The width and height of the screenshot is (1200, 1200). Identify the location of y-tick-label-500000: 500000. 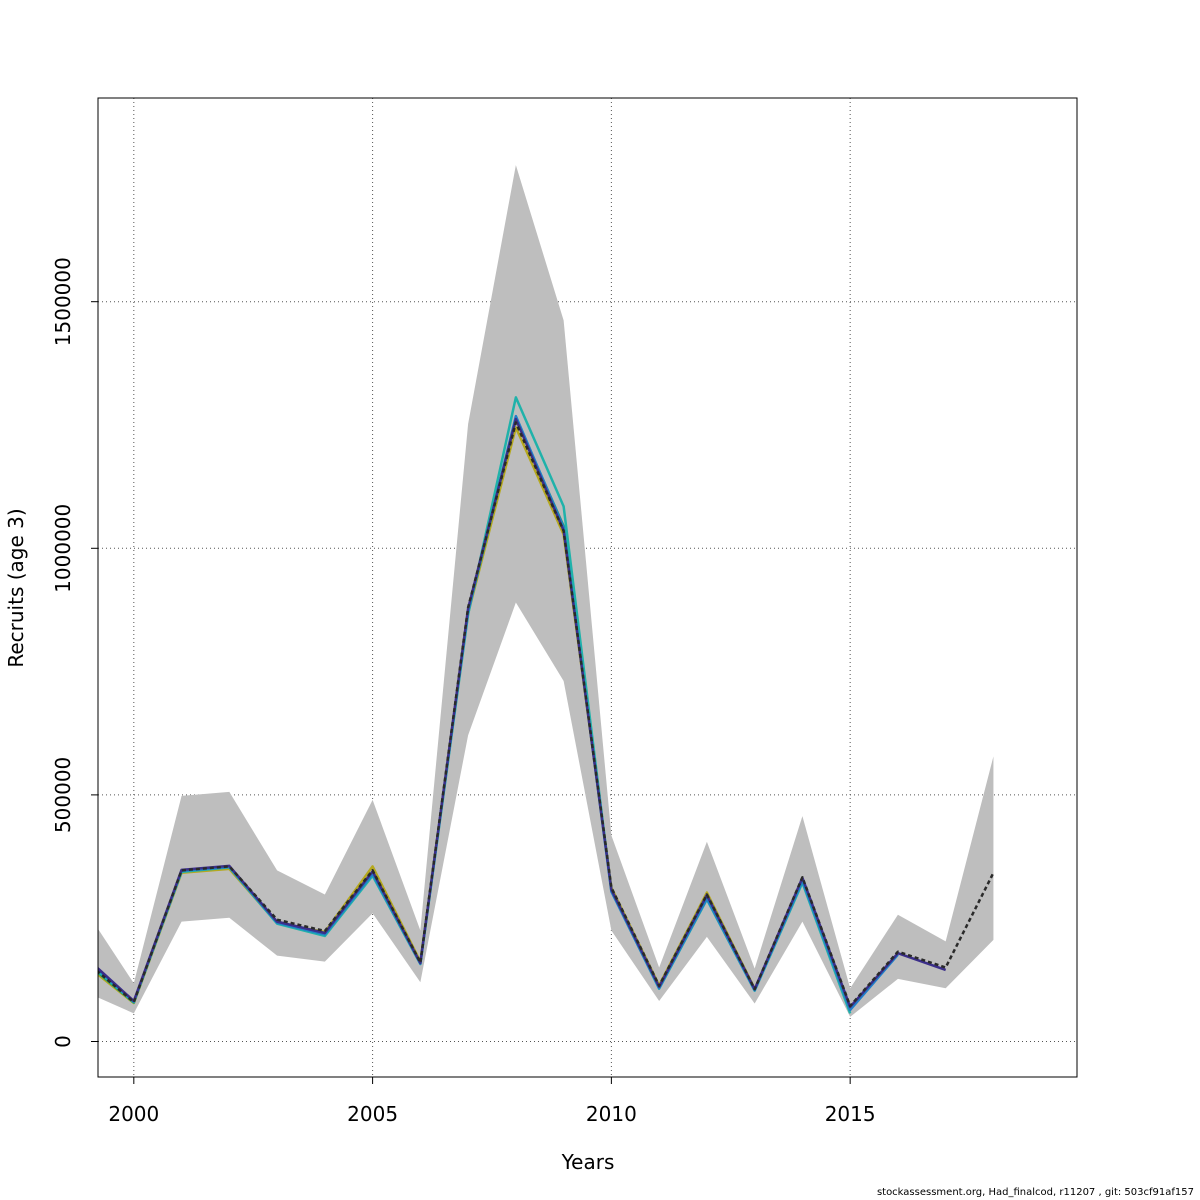
(63, 795).